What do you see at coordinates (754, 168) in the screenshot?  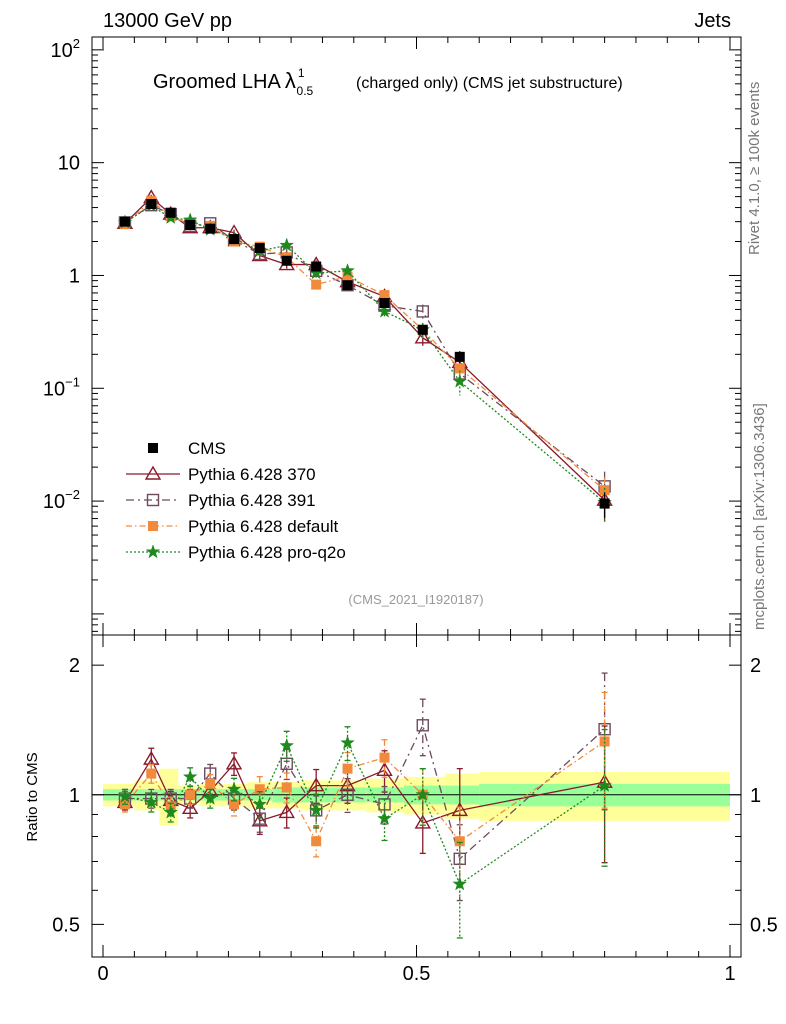 I see `rivet-label: Rivet 4.1.0, ≥ 100k events` at bounding box center [754, 168].